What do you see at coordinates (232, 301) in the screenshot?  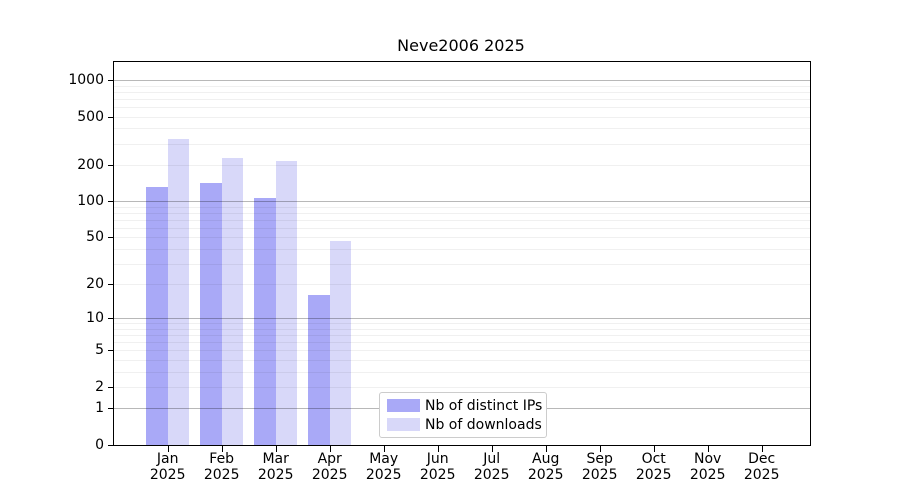 I see `bar-downloads-feb` at bounding box center [232, 301].